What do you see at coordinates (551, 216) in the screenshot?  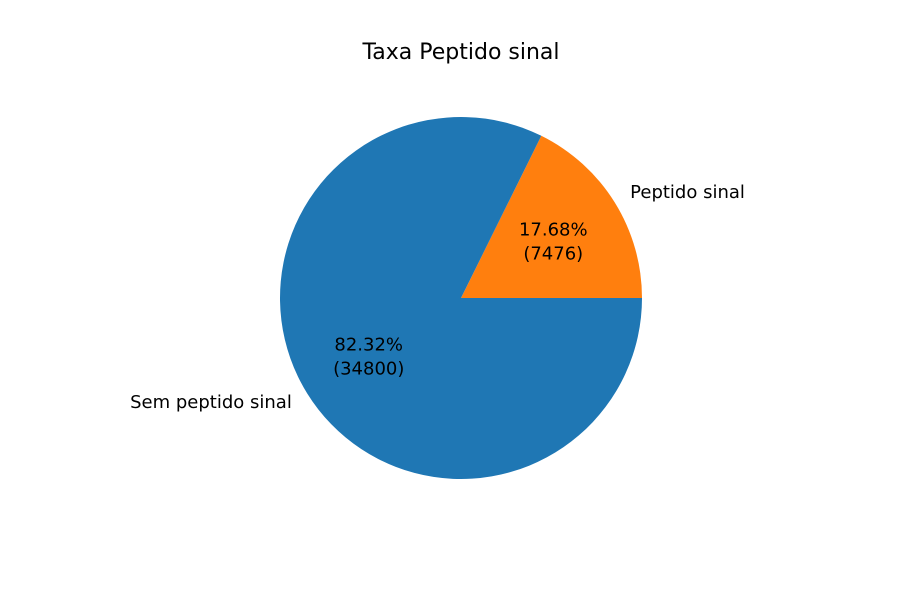 I see `pie-slice-peptido-sinal` at bounding box center [551, 216].